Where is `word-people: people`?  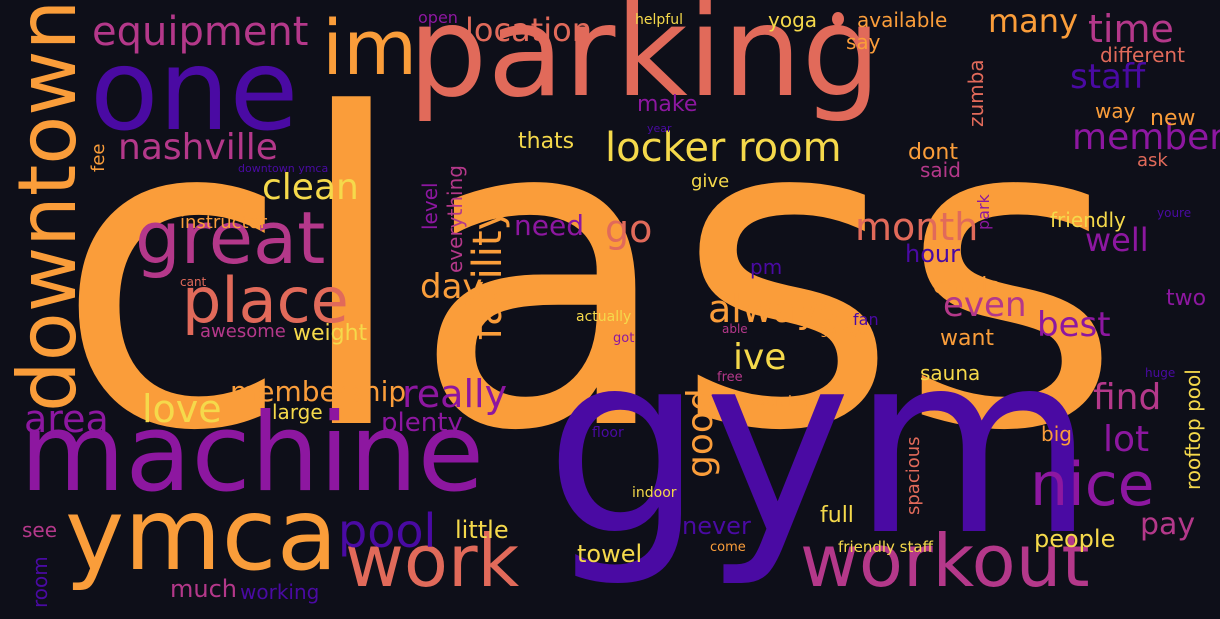
word-people: people is located at coordinates (1075, 539).